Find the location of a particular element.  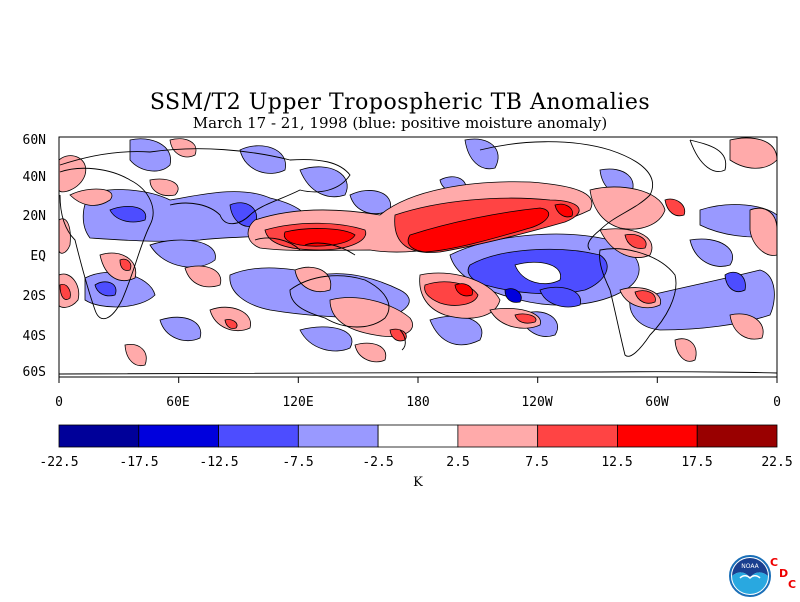

colorbar-tick-label: 17.5 is located at coordinates (697, 462).